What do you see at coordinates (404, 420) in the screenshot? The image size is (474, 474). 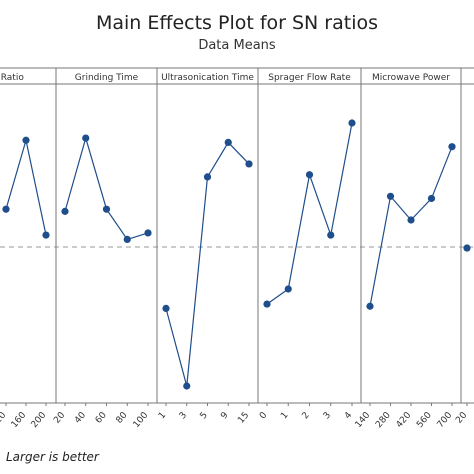 I see `x-tick-label: 420` at bounding box center [404, 420].